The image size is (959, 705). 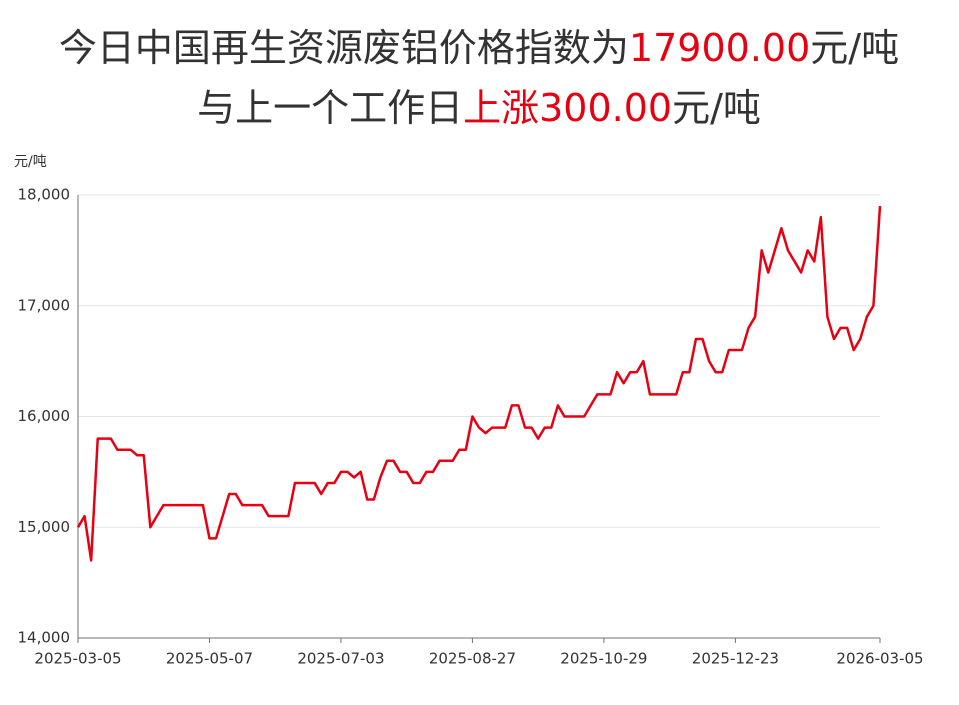 What do you see at coordinates (44, 416) in the screenshot?
I see `y-tick-label: 16,000` at bounding box center [44, 416].